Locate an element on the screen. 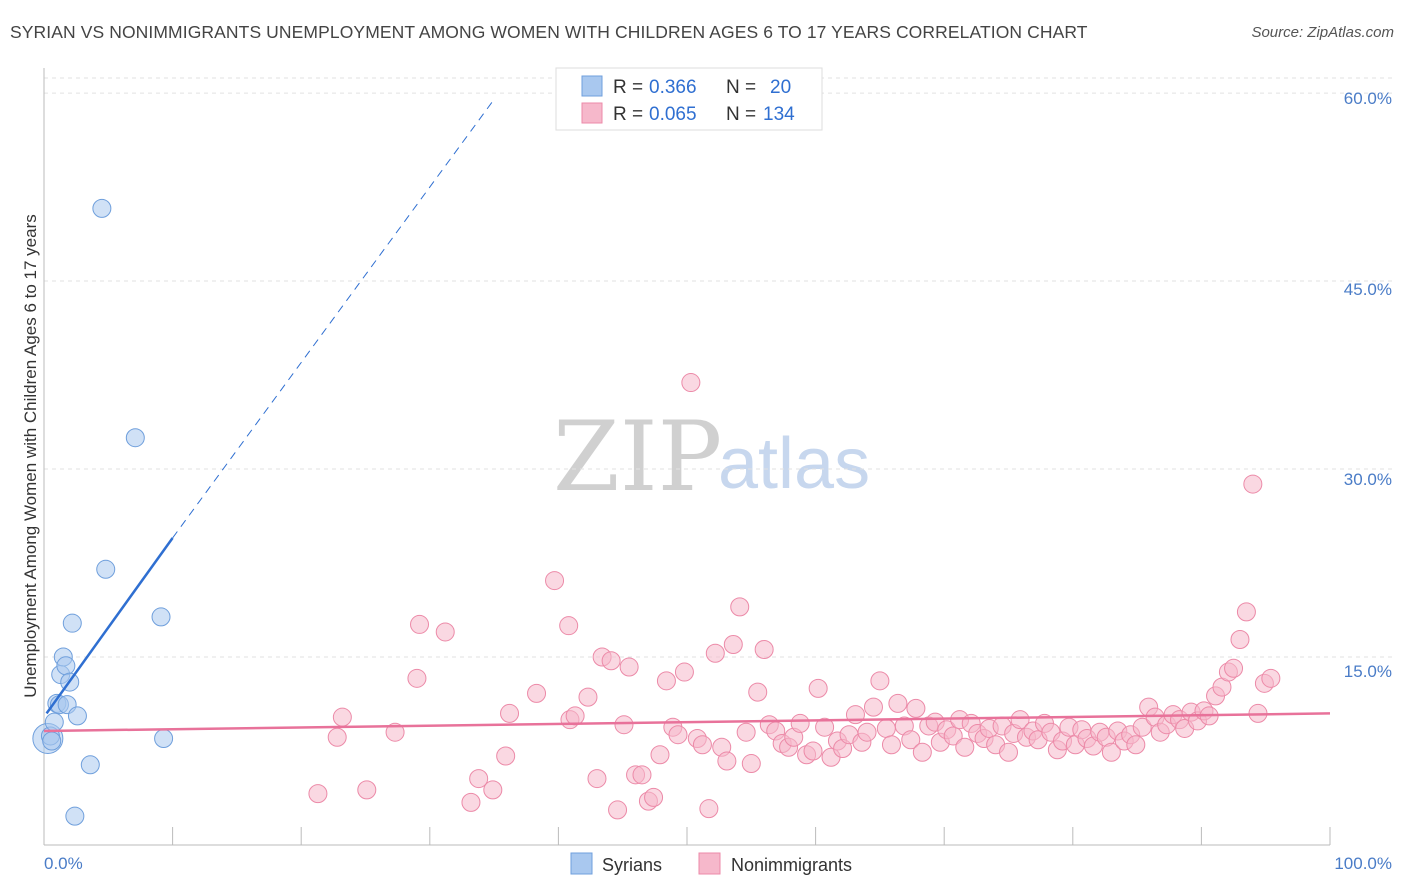 Image resolution: width=1406 pixels, height=892 pixels. series-legend: Syrians Nonimmigrants is located at coordinates (711, 863).